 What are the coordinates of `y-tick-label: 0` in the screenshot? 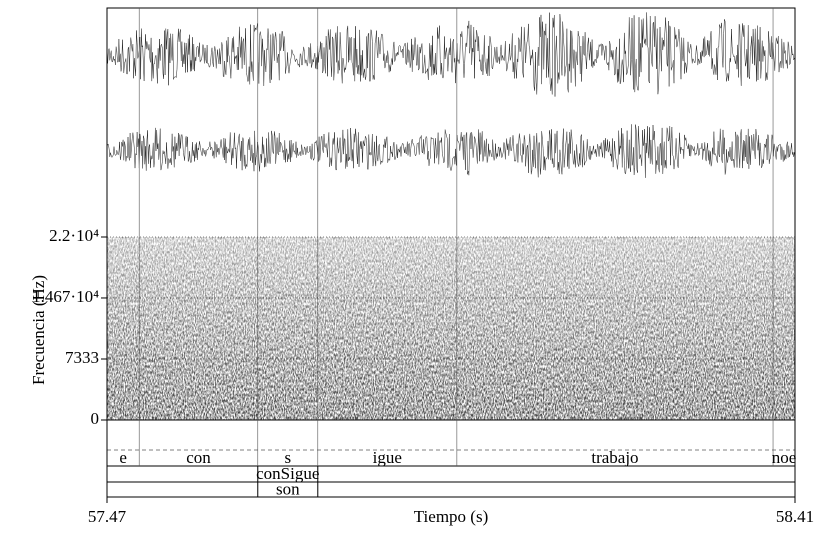 It's located at (95, 418).